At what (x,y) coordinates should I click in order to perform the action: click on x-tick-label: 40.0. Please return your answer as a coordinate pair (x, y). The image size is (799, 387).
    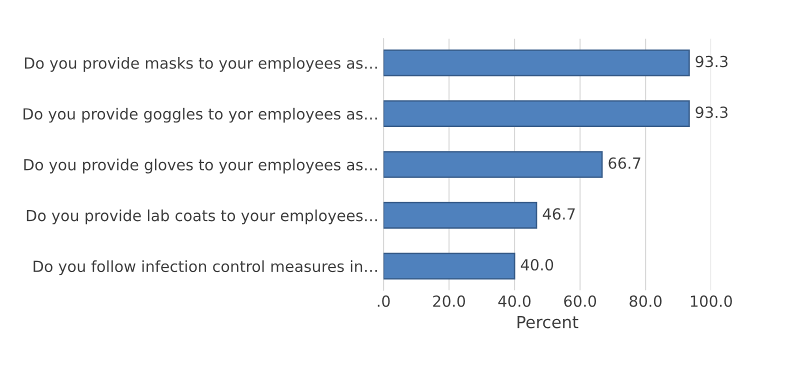
    Looking at the image, I should click on (514, 301).